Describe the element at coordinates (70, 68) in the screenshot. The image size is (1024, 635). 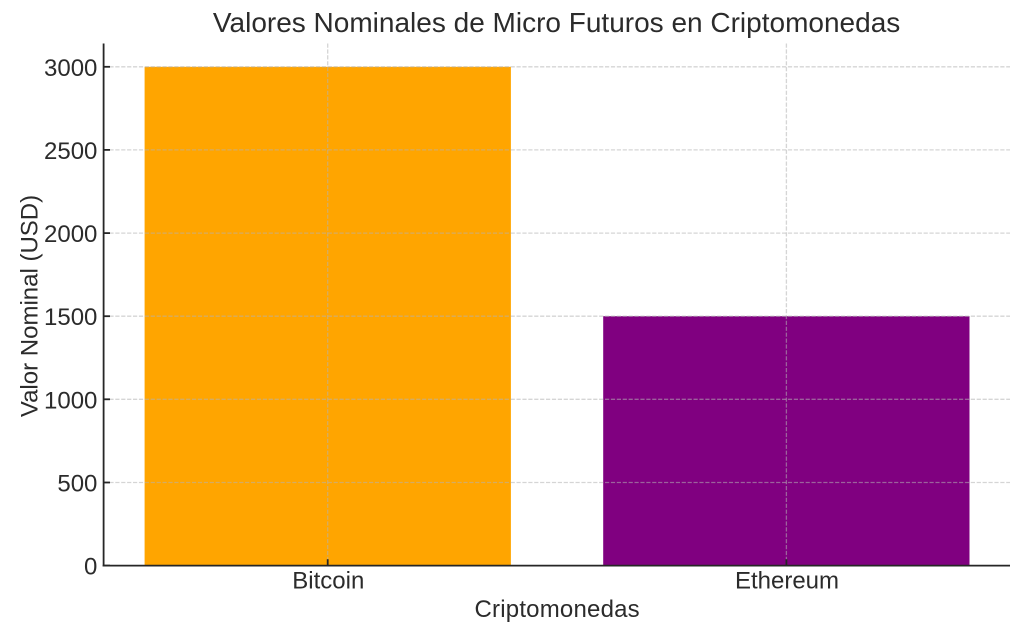
I see `svg-text: 3000` at that location.